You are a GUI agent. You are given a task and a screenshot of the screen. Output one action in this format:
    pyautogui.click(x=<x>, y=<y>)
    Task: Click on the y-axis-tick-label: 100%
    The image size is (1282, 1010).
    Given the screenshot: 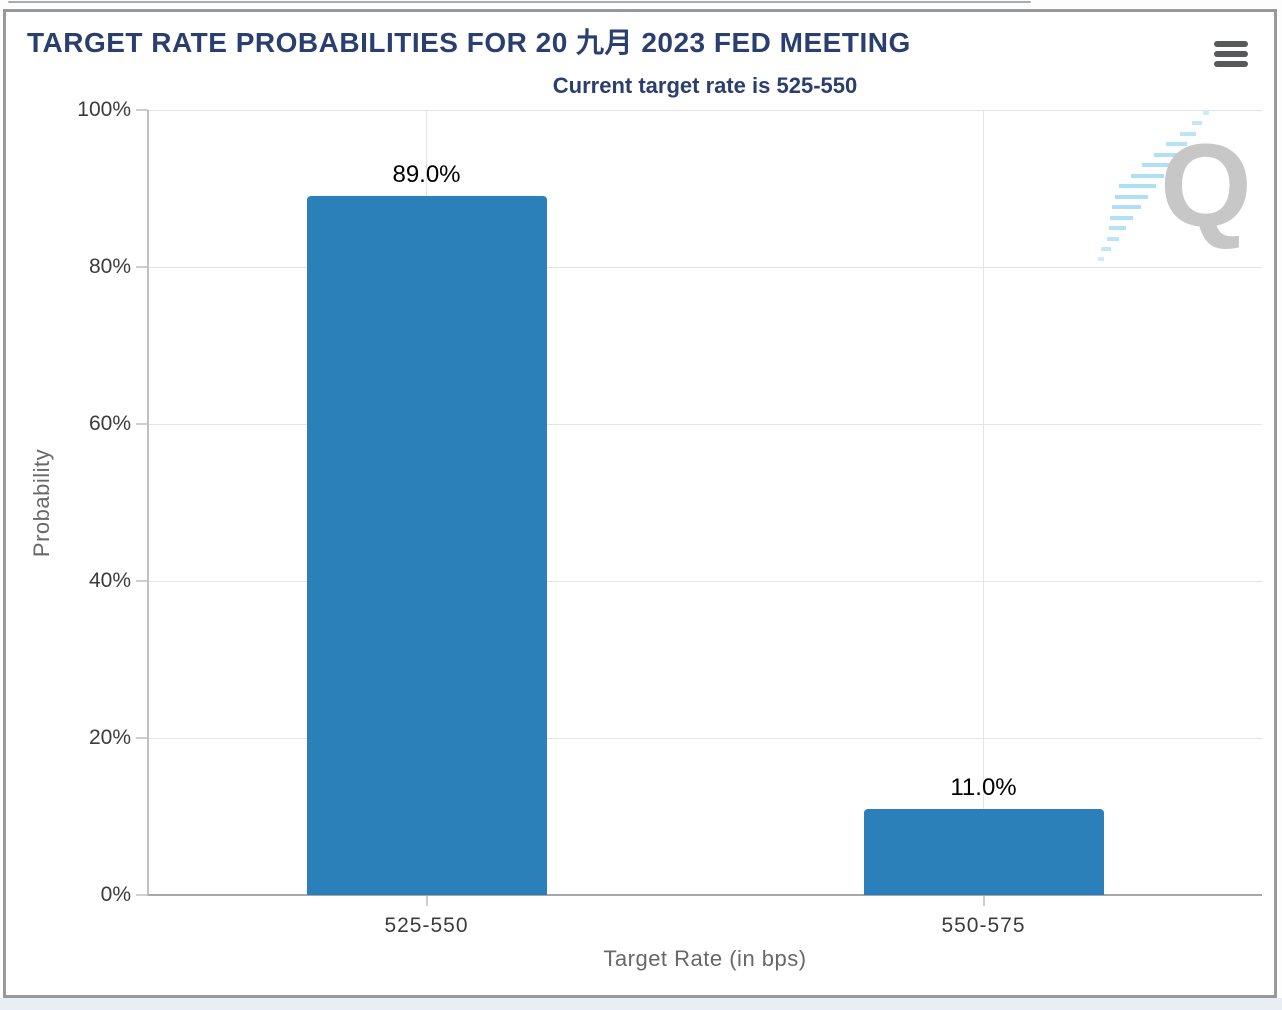 What is the action you would take?
    pyautogui.click(x=104, y=109)
    